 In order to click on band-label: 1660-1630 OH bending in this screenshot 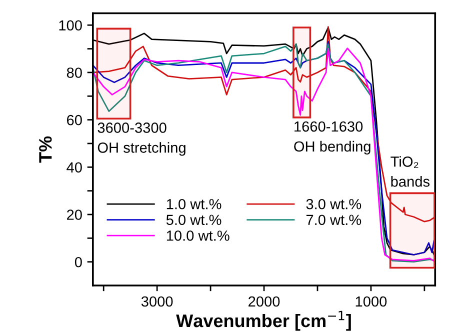, I will do `click(332, 138)`.